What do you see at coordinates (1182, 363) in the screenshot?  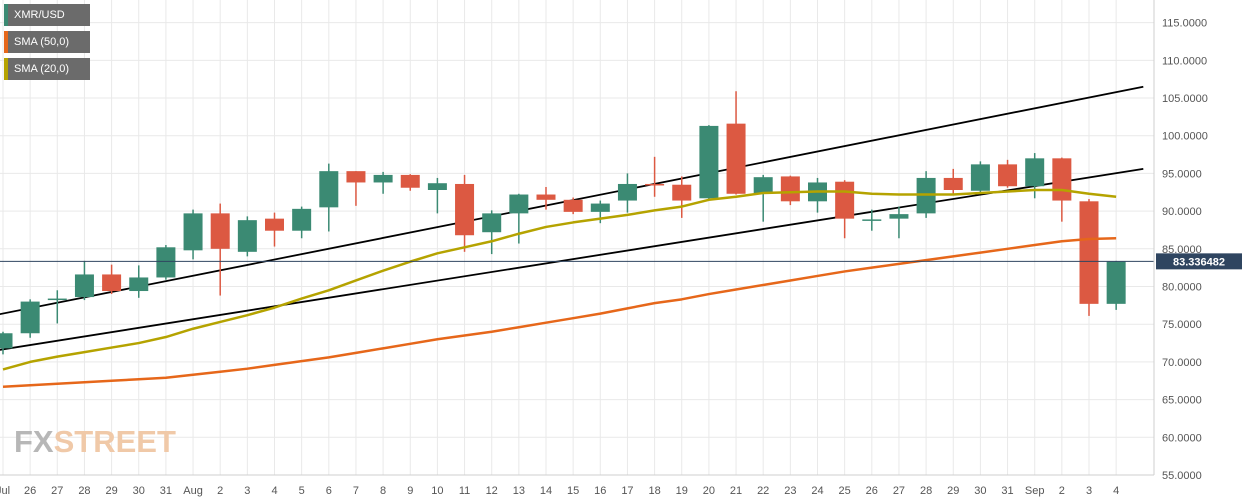 I see `y-tick-label: 70.0000` at bounding box center [1182, 363].